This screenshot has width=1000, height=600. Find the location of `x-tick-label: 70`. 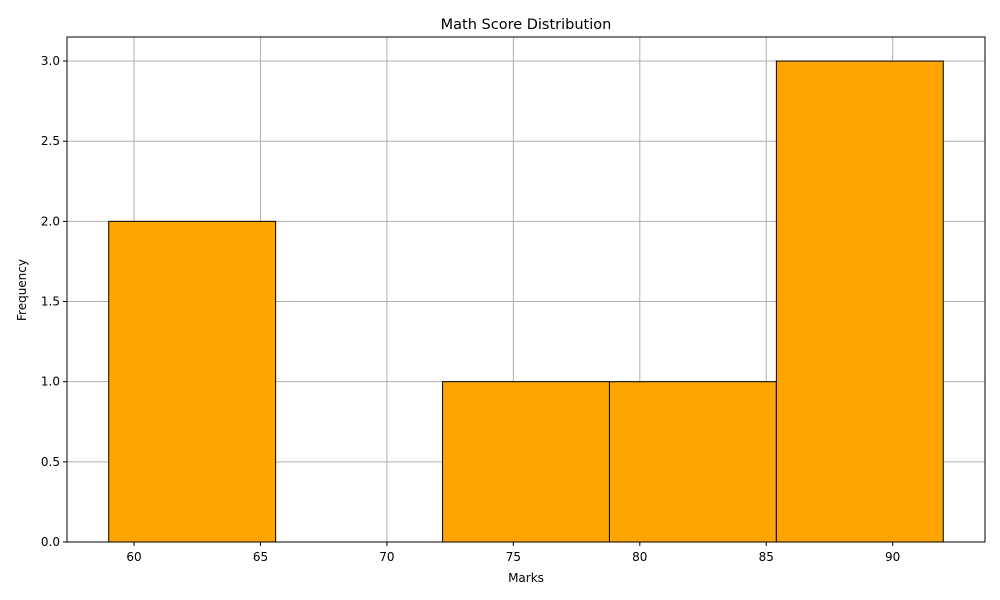

x-tick-label: 70 is located at coordinates (386, 557).